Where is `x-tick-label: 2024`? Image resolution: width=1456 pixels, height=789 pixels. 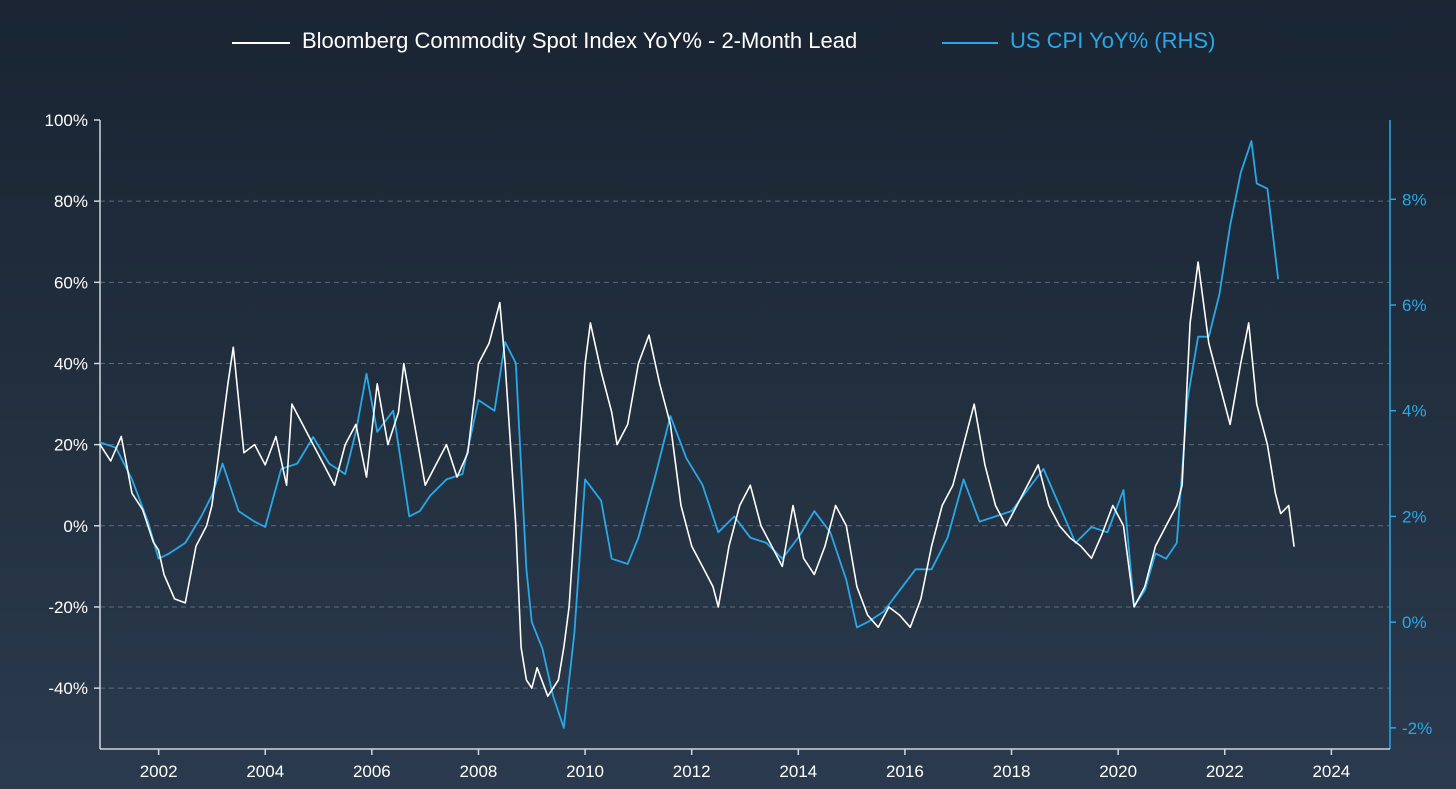 x-tick-label: 2024 is located at coordinates (1331, 771).